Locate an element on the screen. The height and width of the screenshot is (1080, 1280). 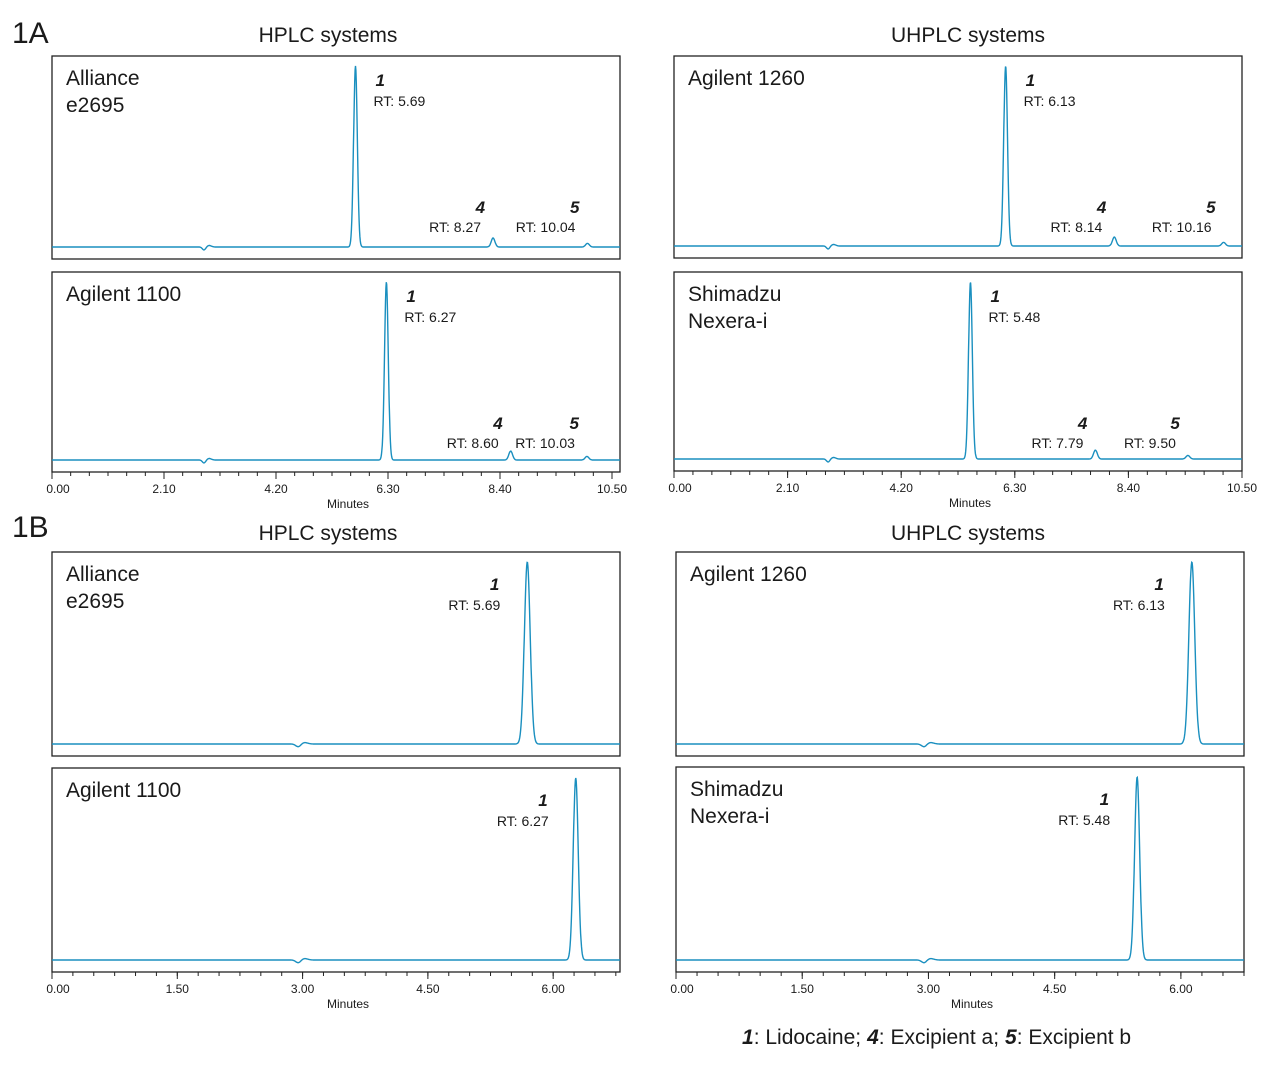
peak-rt-label: RT: 9.50 is located at coordinates (1150, 443).